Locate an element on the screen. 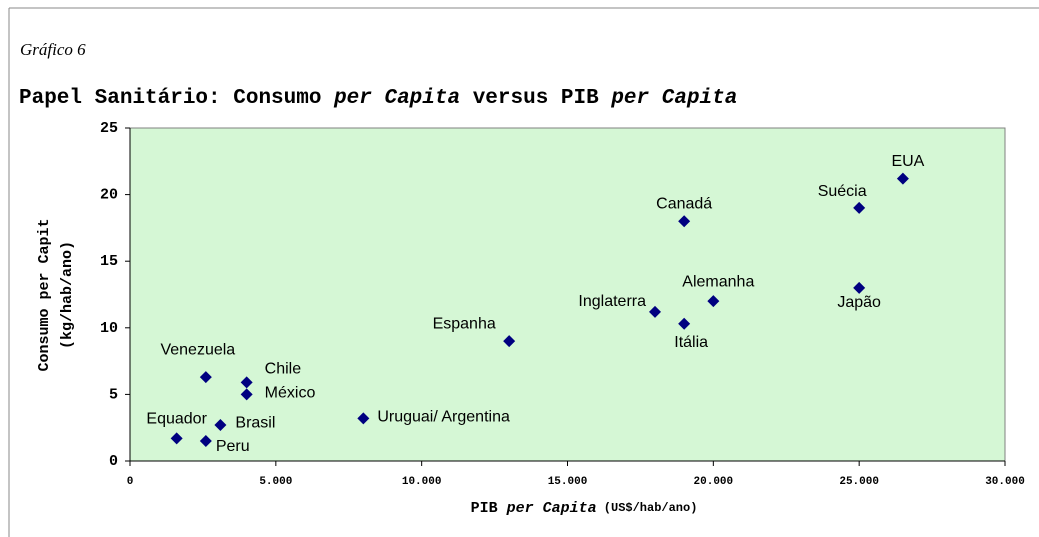 Image resolution: width=1039 pixels, height=537 pixels. x-tick-label: 10.000 is located at coordinates (422, 482).